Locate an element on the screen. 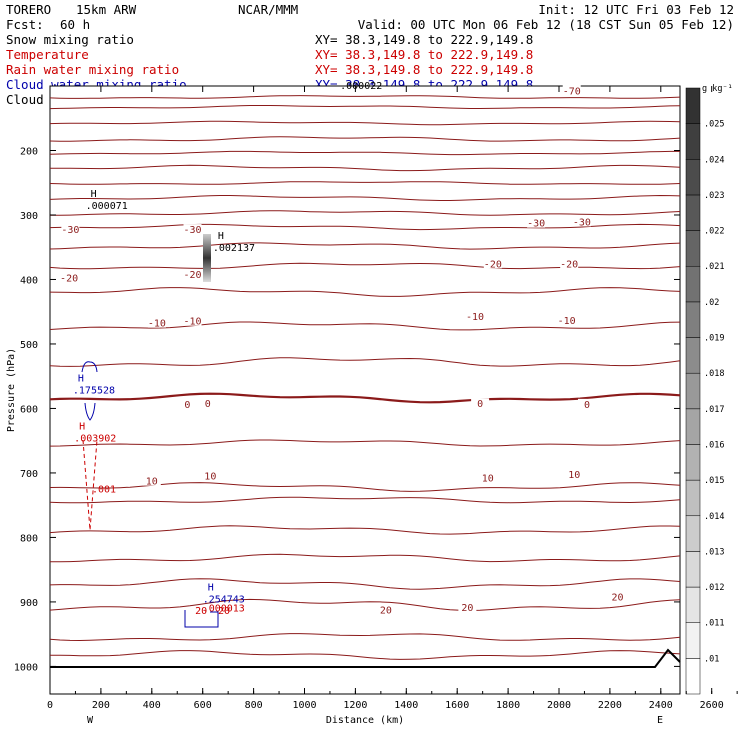 The image size is (740, 740). colorbar-tick-label: .01 is located at coordinates (711, 659).